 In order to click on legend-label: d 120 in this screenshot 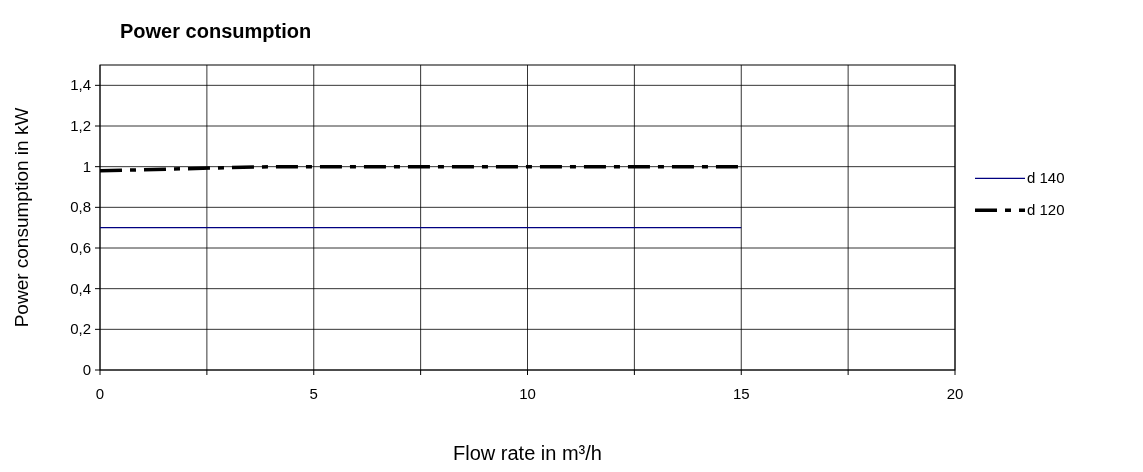, I will do `click(1046, 210)`.